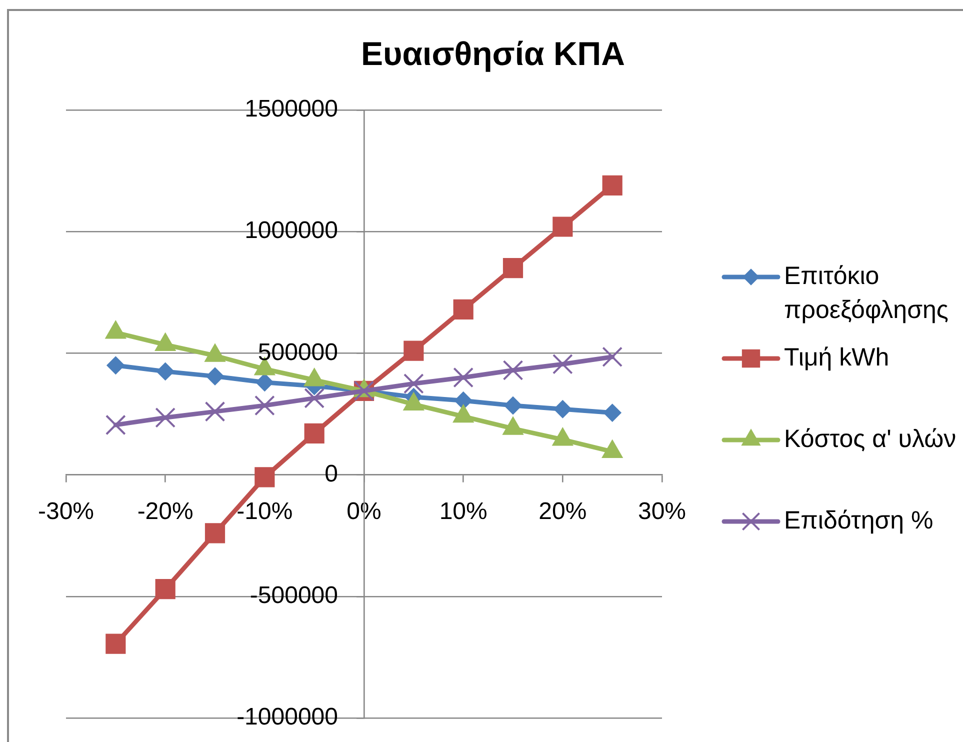  Describe the element at coordinates (364, 511) in the screenshot. I see `x-tick-label: 0%` at that location.